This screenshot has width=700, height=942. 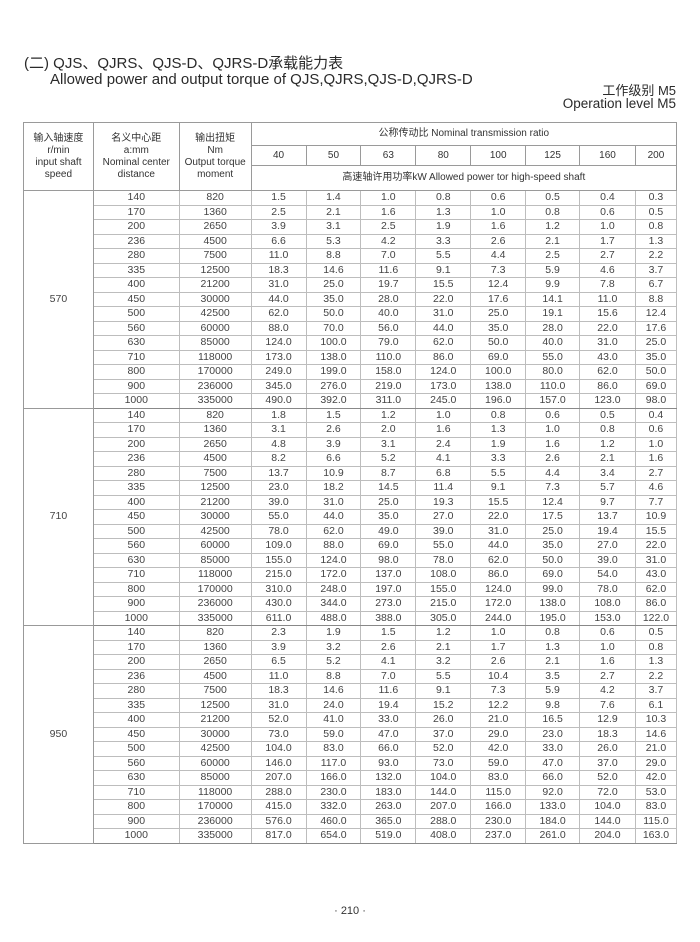 What do you see at coordinates (656, 502) in the screenshot?
I see `power-cell: 7.7` at bounding box center [656, 502].